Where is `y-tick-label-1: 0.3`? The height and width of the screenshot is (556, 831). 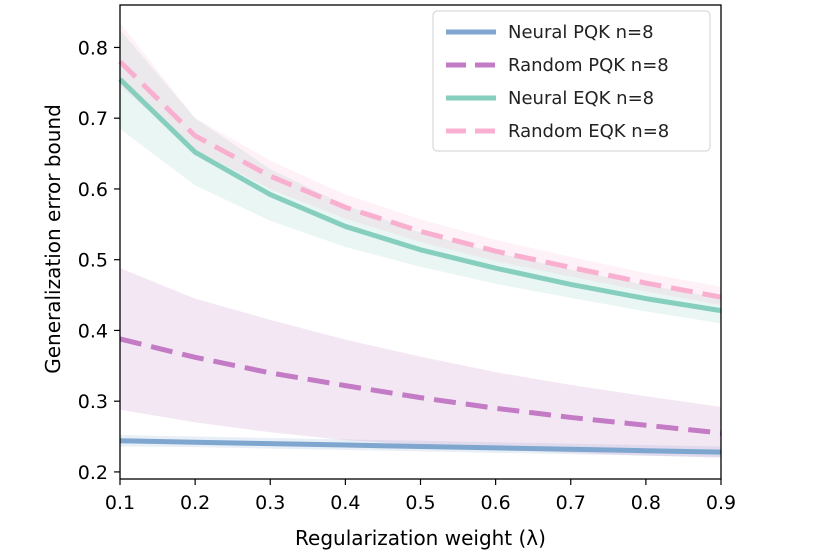 y-tick-label-1: 0.3 is located at coordinates (93, 402).